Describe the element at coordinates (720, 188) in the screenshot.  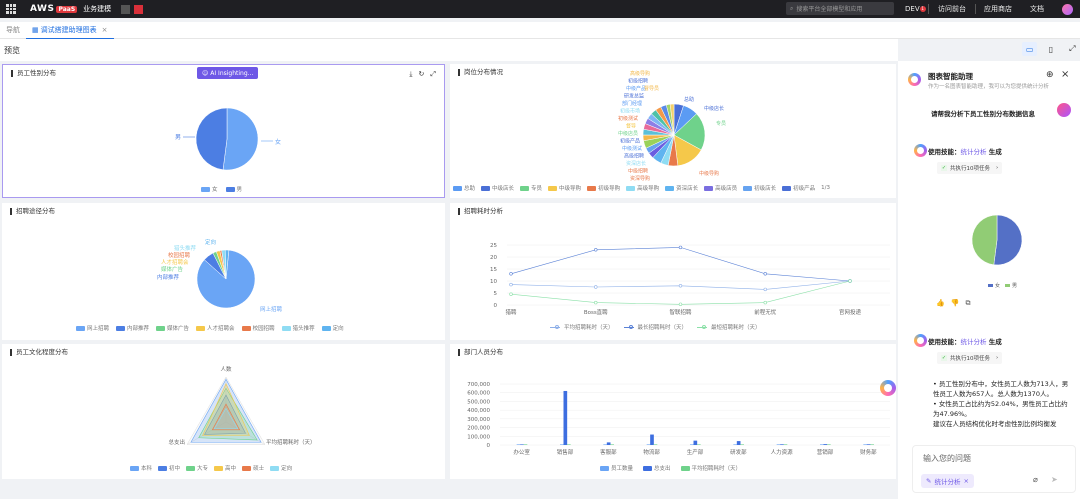
I see `legend-item: 高级店员` at that location.